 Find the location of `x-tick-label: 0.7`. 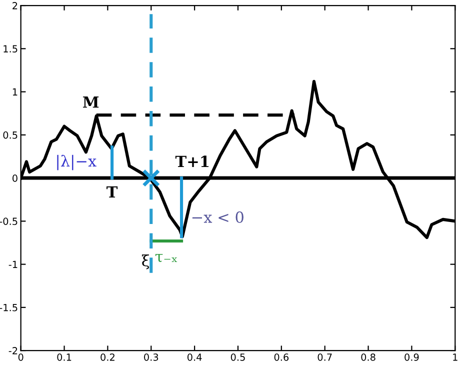

x-tick-label: 0.7 is located at coordinates (325, 357).